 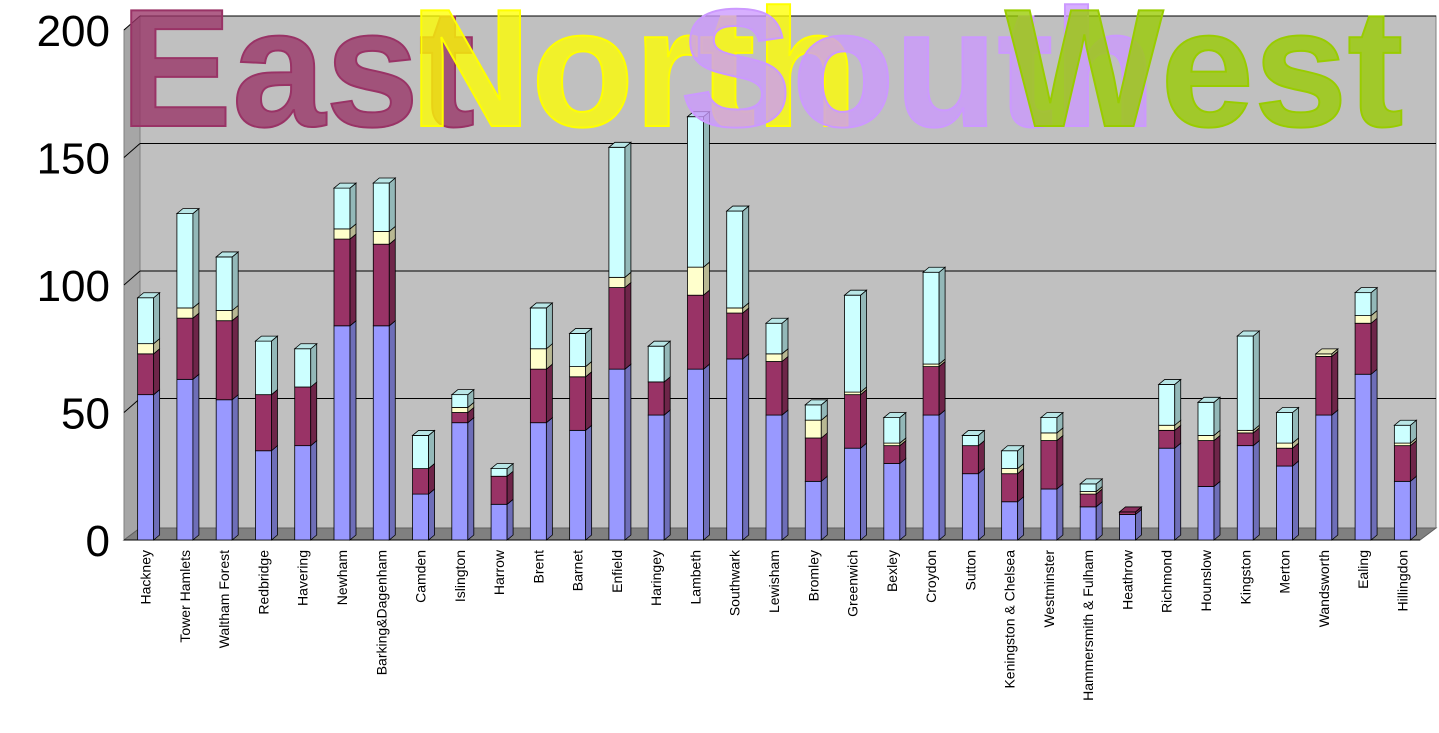 What do you see at coordinates (499, 572) in the screenshot?
I see `x-tick-label: Harrow` at bounding box center [499, 572].